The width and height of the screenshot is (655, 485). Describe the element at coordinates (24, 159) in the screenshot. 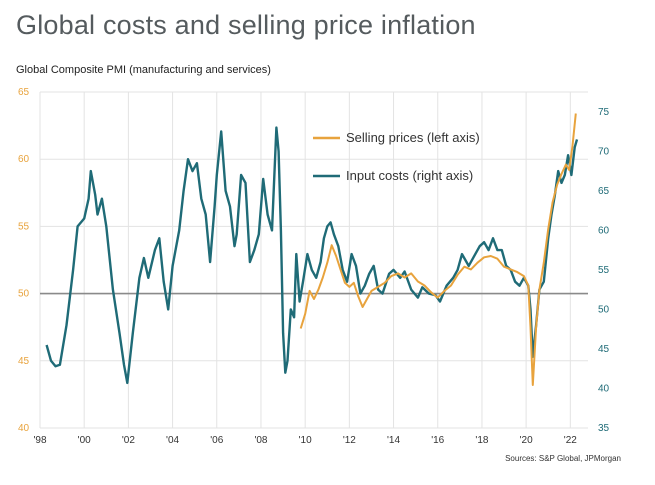

I see `left-axis-tick-label: 60` at that location.